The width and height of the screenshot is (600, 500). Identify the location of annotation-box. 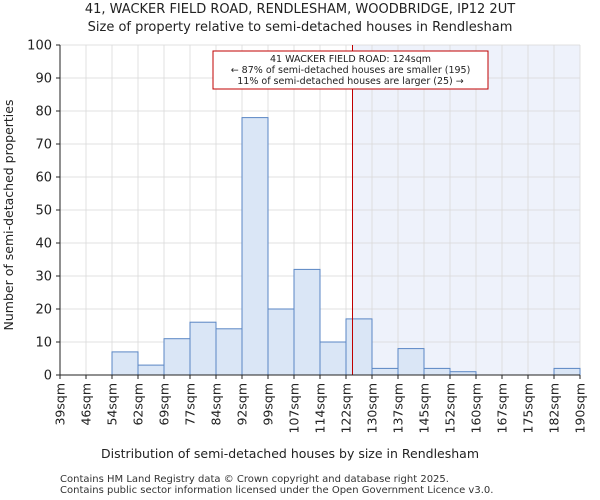
(350, 70).